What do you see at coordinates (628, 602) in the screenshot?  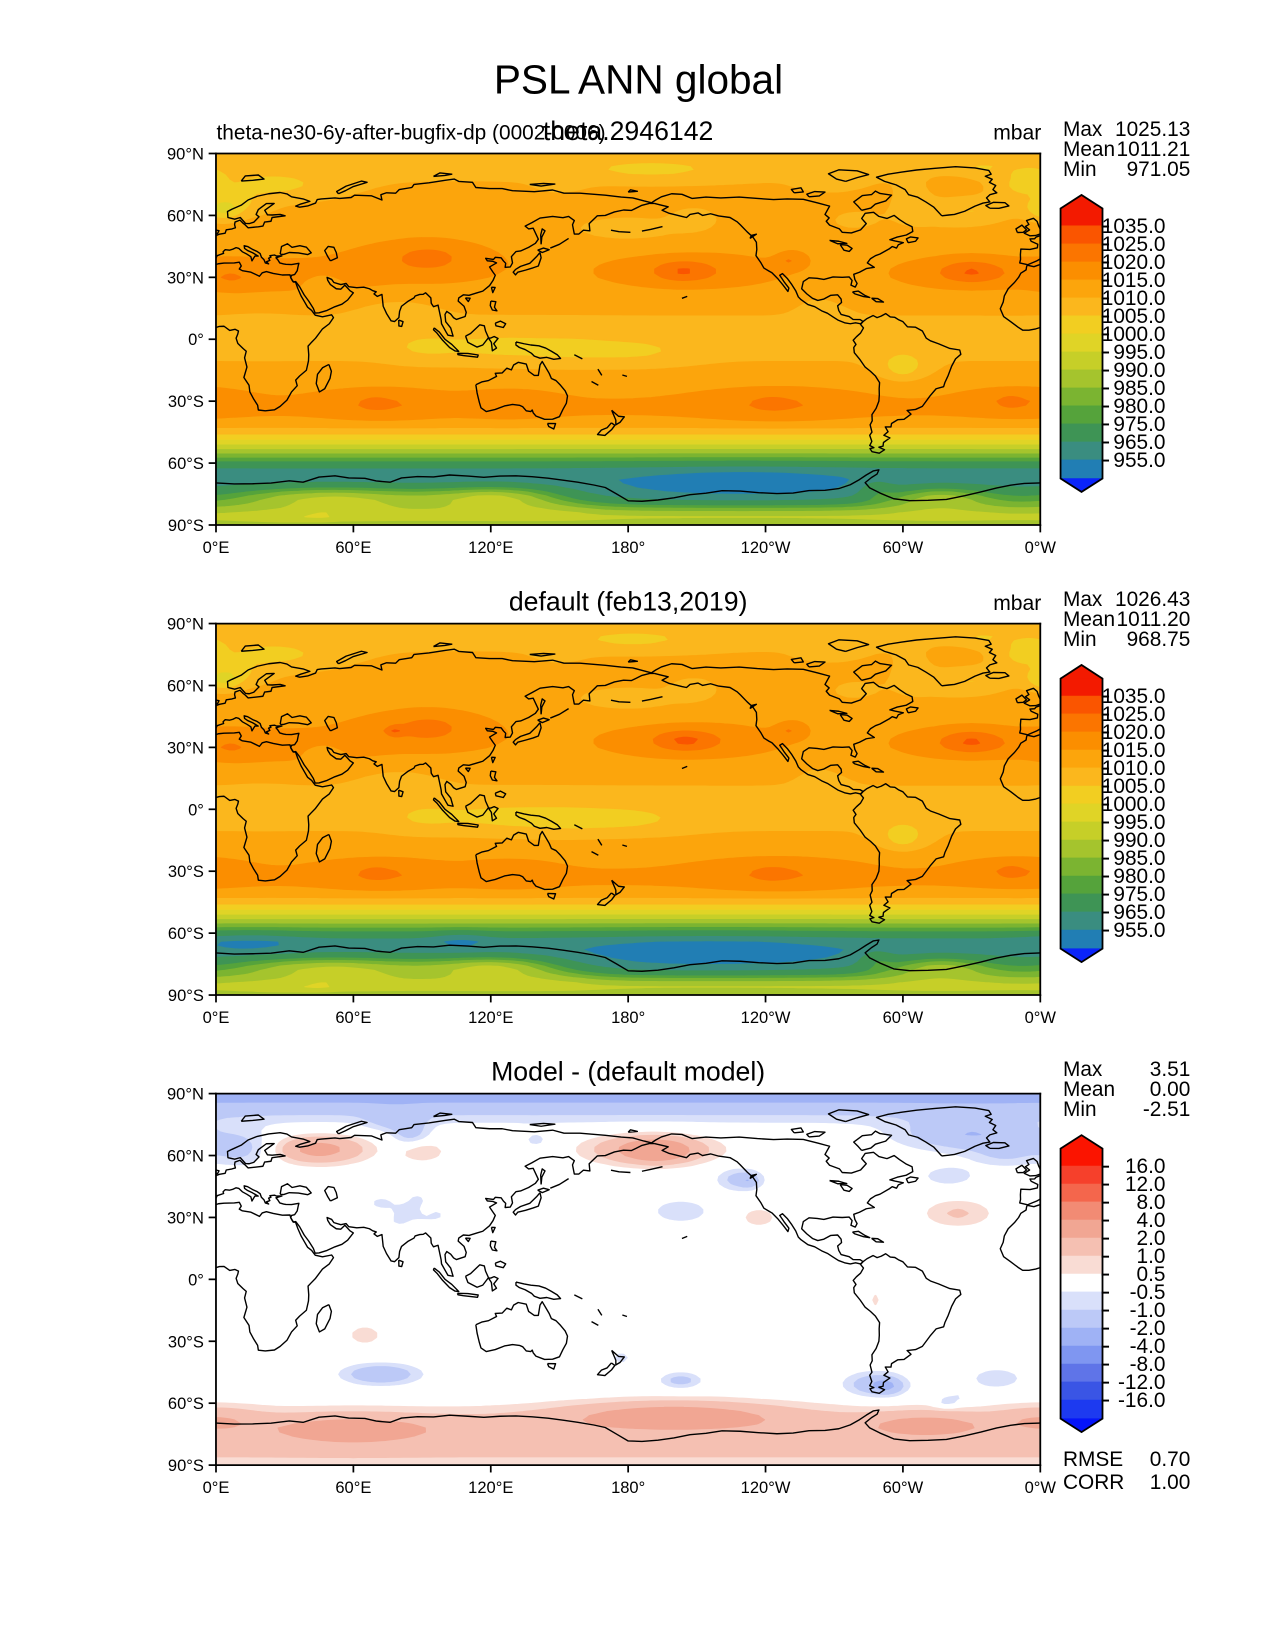 I see `svg-text: default (feb13,2019)` at bounding box center [628, 602].